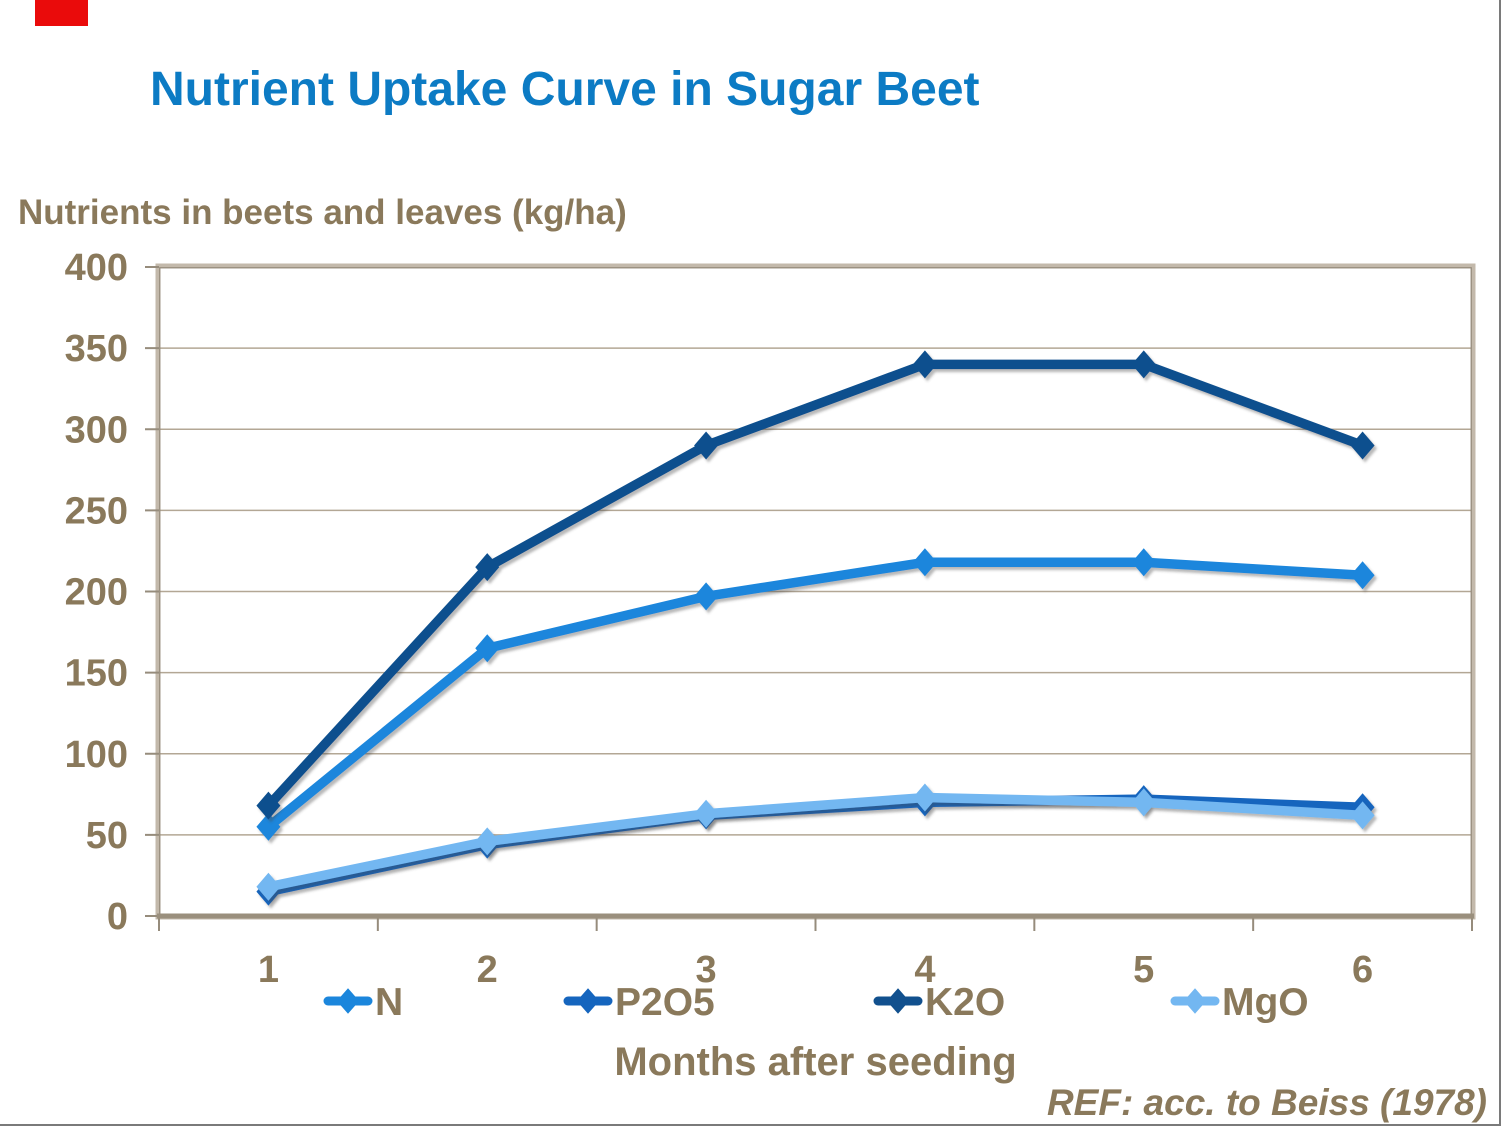 Image resolution: width=1501 pixels, height=1126 pixels. Describe the element at coordinates (96, 755) in the screenshot. I see `y-tick-label-100: 100` at that location.